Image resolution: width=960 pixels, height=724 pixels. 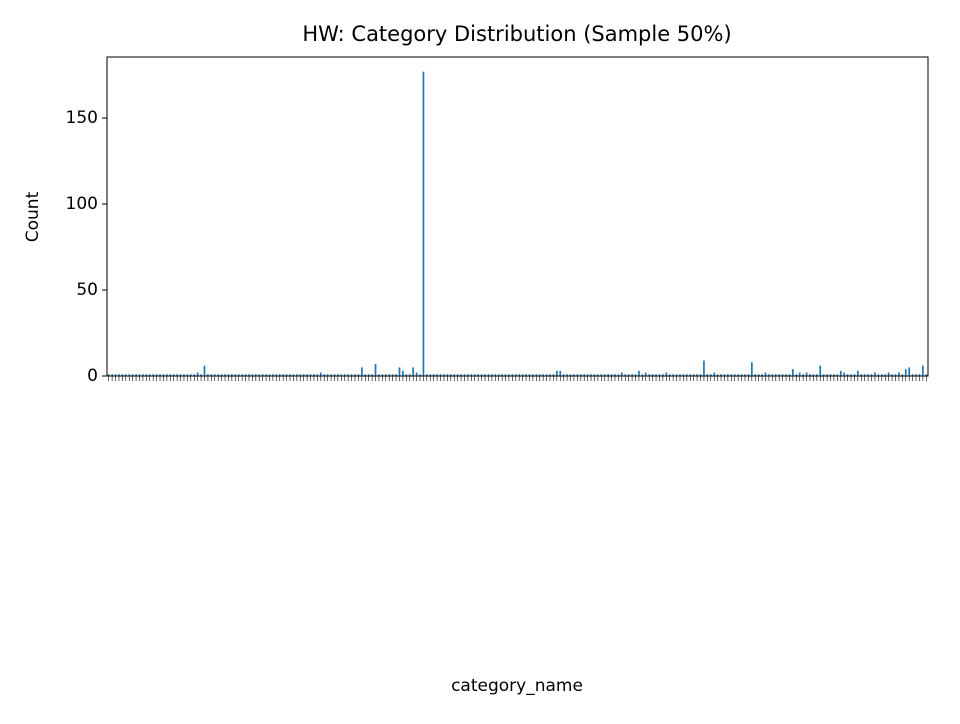 What do you see at coordinates (82, 204) in the screenshot?
I see `y-tick-label: 100` at bounding box center [82, 204].